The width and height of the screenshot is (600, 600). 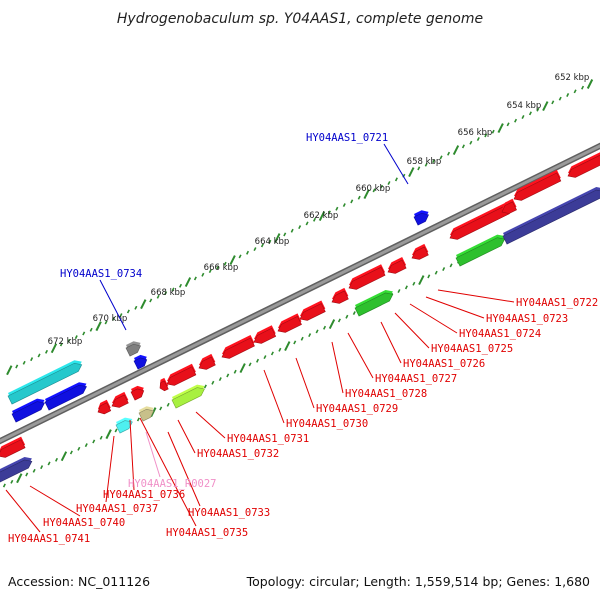 I want to click on gene-label: HY04AAS1_0729, so click(x=357, y=409).